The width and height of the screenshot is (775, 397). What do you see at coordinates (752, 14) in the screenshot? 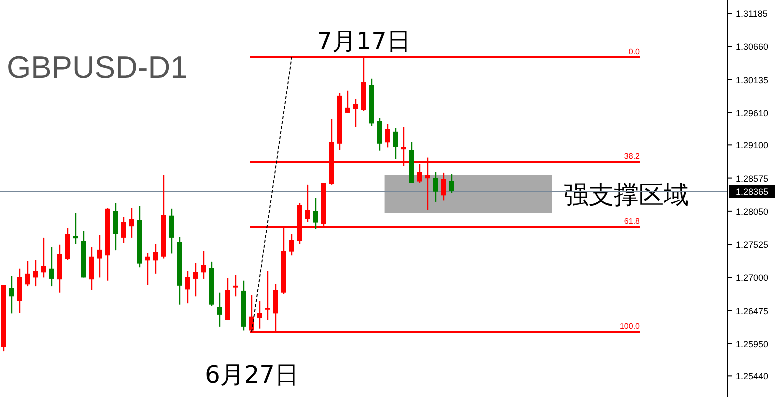
I see `y-tick-label: 1.31185` at bounding box center [752, 14].